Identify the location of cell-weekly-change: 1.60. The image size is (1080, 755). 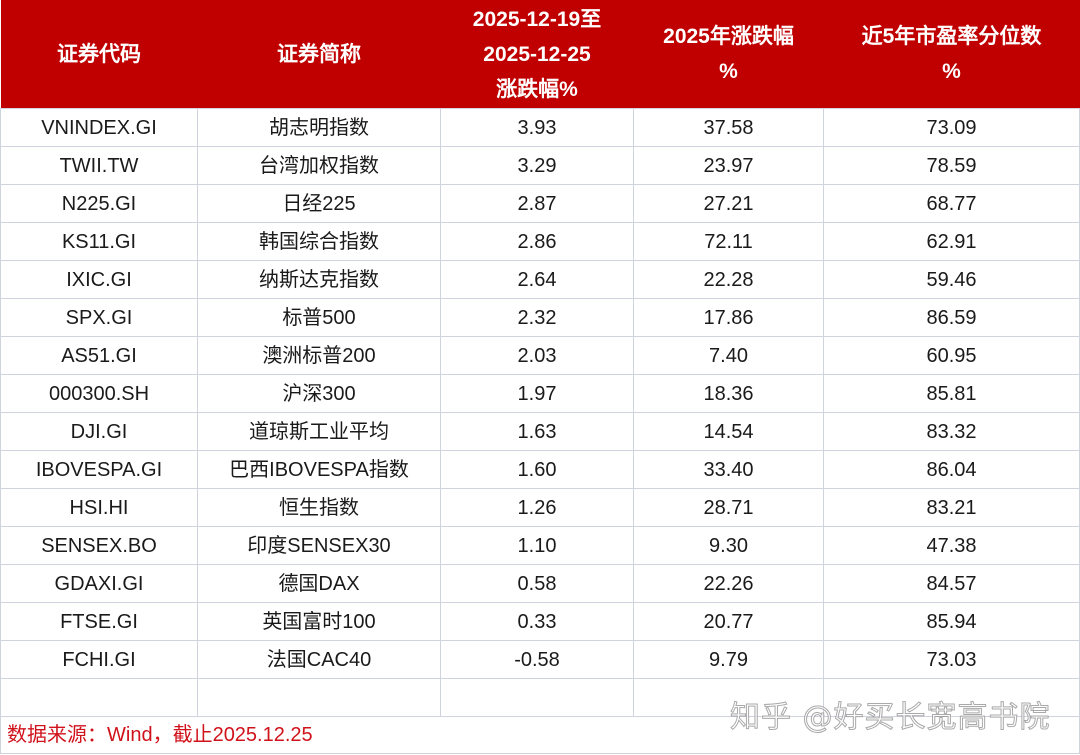
(537, 469).